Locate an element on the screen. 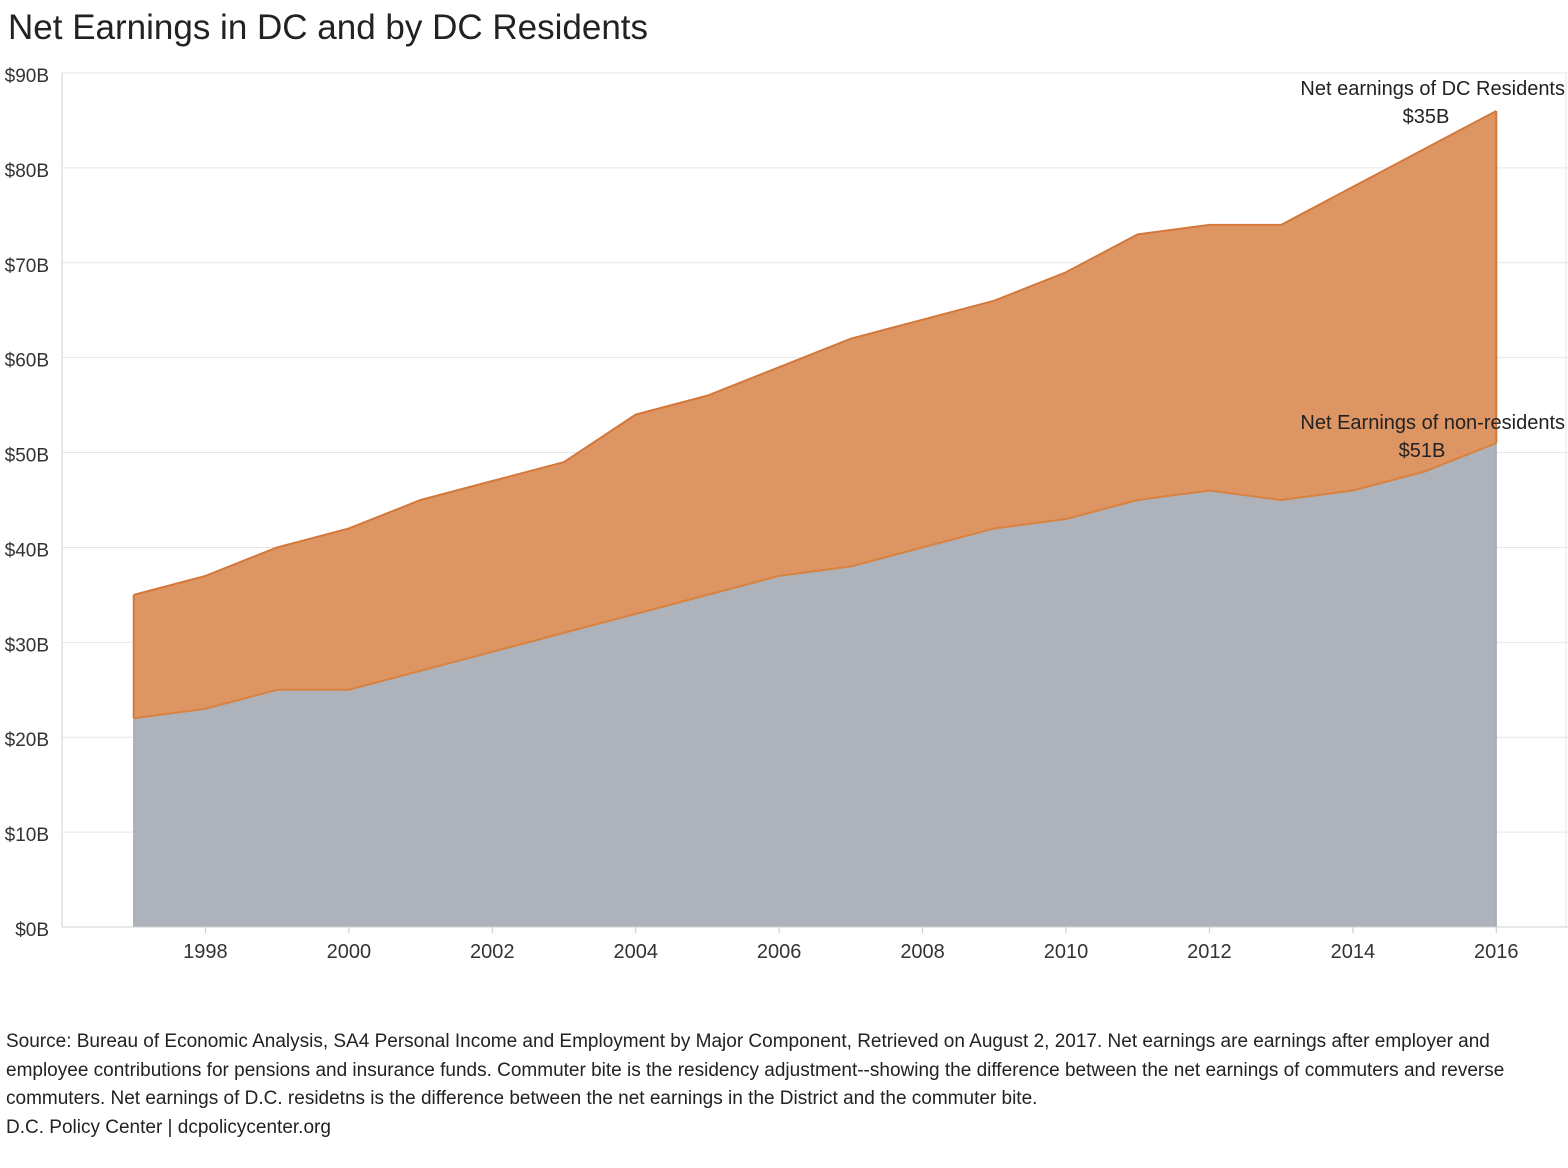  y-tick-label: $30B is located at coordinates (27, 645).